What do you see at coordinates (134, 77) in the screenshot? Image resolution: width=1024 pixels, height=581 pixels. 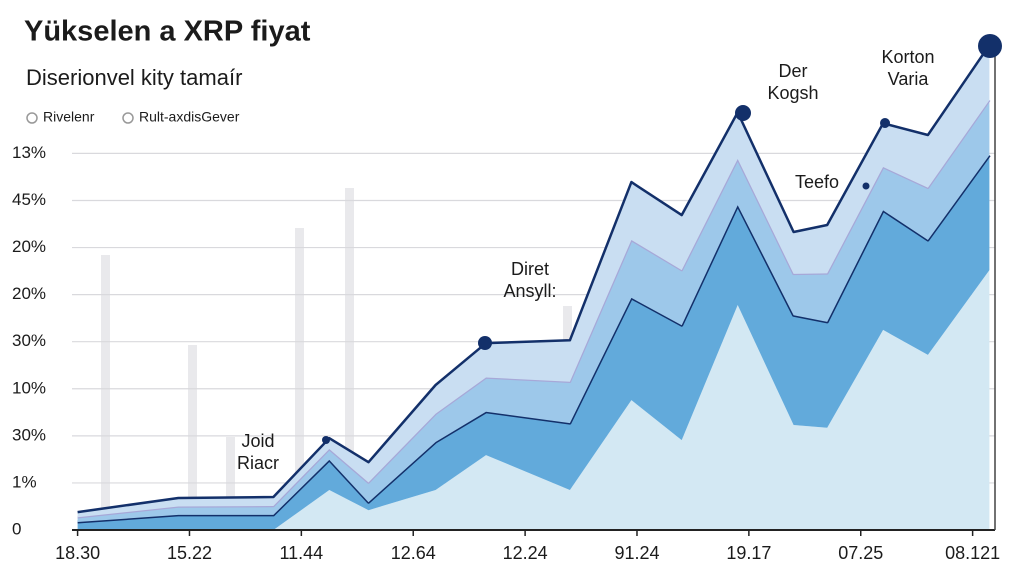 I see `chart-subtitle: Diserionvel kity tamaír` at bounding box center [134, 77].